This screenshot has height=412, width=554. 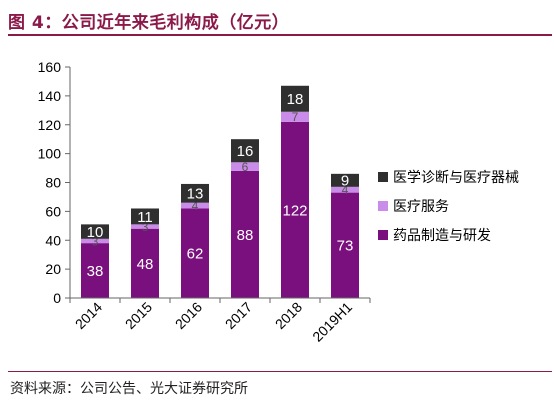 I want to click on x-axis: 2014 2015 2016 2017 2018 2019H1, so click(x=220, y=321).